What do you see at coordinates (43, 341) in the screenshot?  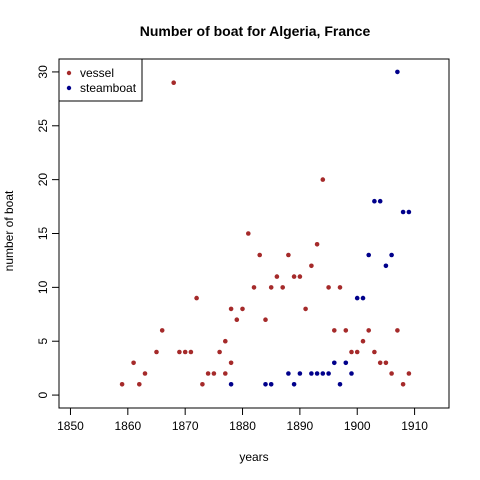 I see `y-tick-label: 5` at bounding box center [43, 341].